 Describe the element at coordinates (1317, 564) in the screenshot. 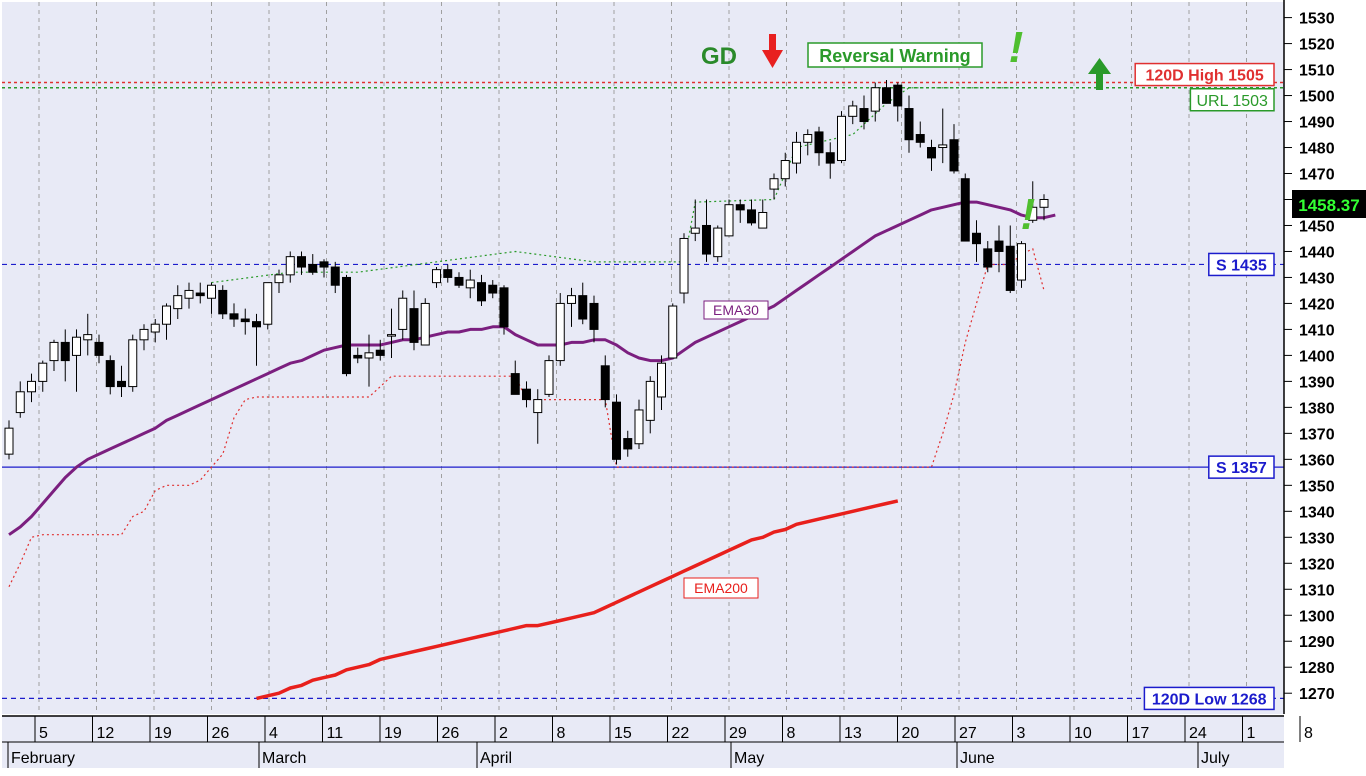

I see `y-tick-label: 1320` at that location.